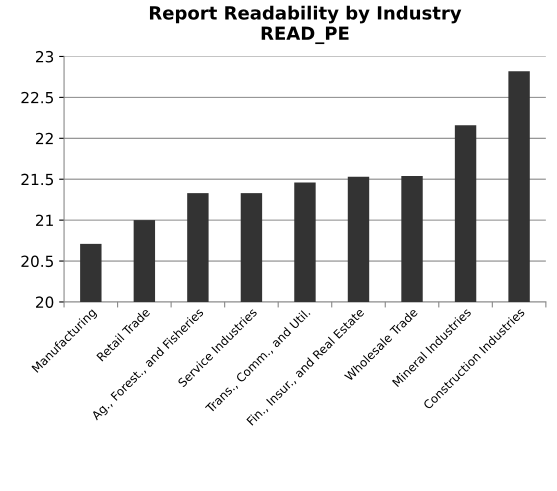 The height and width of the screenshot is (491, 557). What do you see at coordinates (44, 138) in the screenshot?
I see `y-tick-label: 22` at bounding box center [44, 138].